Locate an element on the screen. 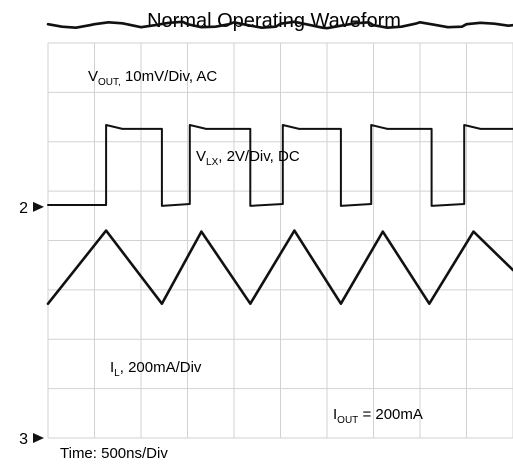  series-label-il: IL, 200mA/Div is located at coordinates (156, 369).